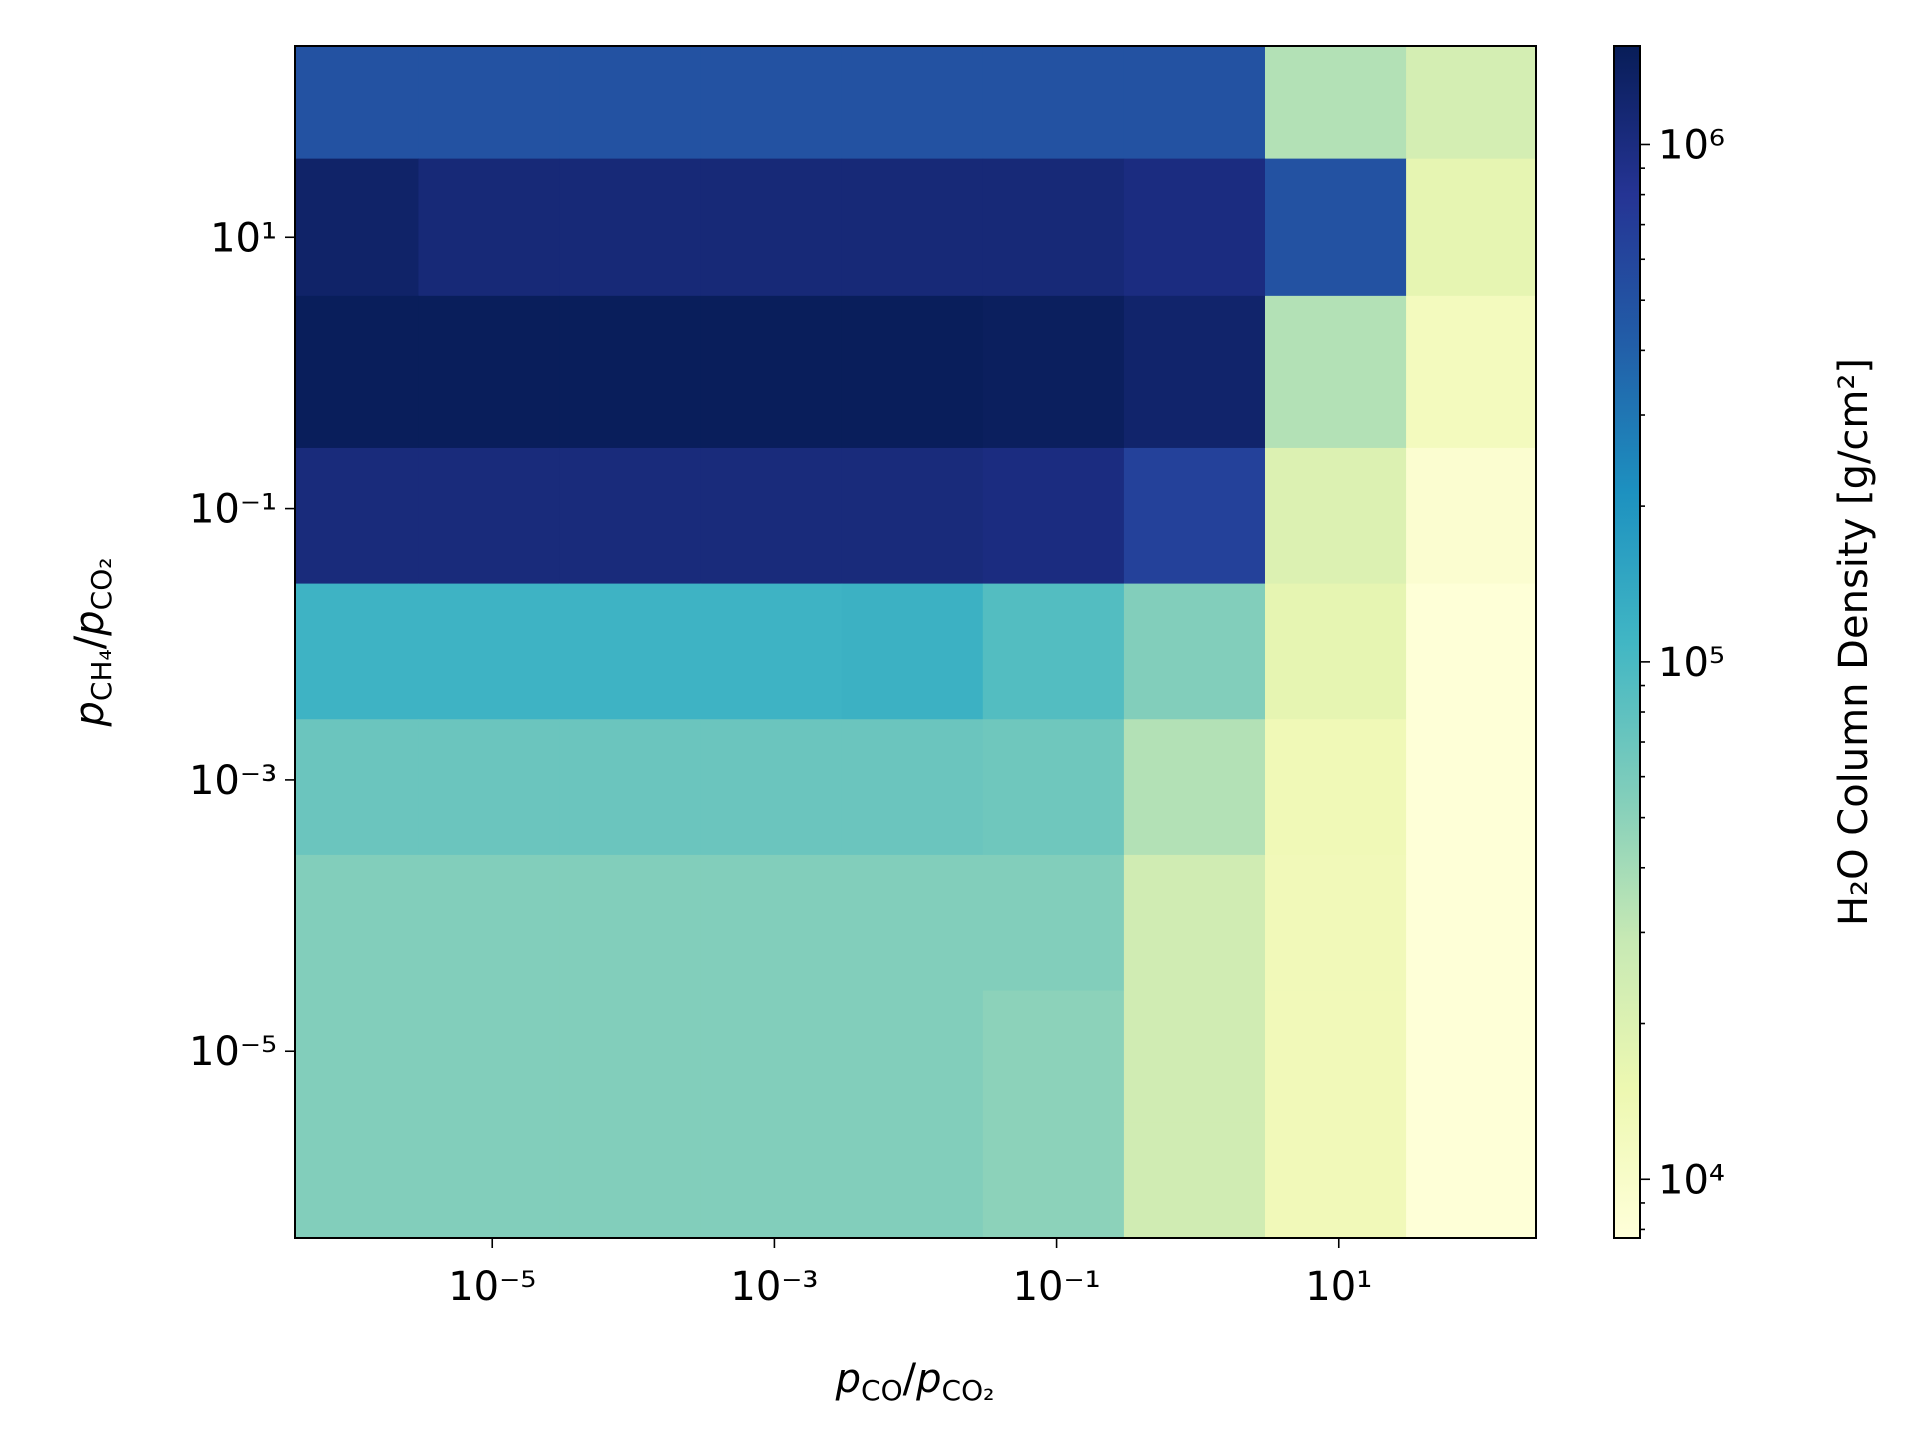  I want to click on y-tick-label: 10⁻⁵, so click(233, 1052).